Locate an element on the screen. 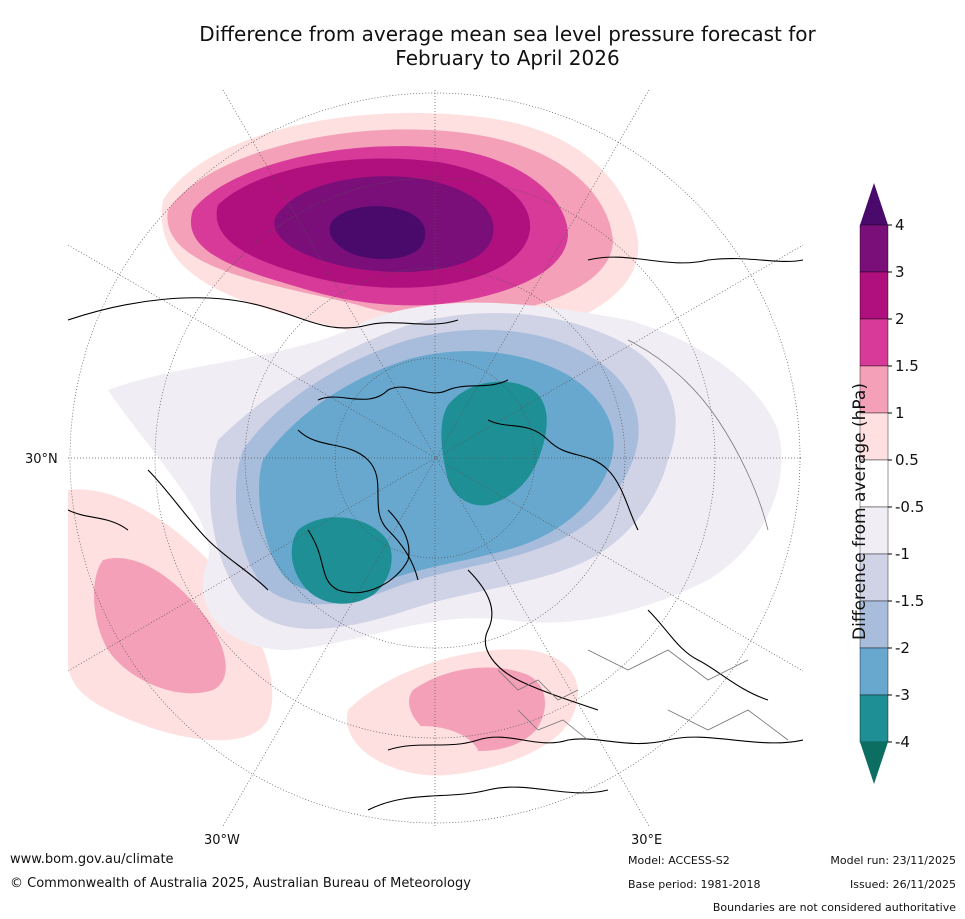  colorbar-extend-top is located at coordinates (874, 204).